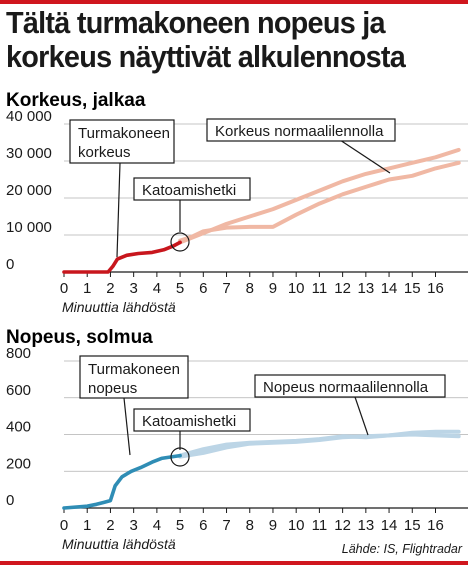  Describe the element at coordinates (365, 525) in the screenshot. I see `speed-x-tick-13: 13` at that location.